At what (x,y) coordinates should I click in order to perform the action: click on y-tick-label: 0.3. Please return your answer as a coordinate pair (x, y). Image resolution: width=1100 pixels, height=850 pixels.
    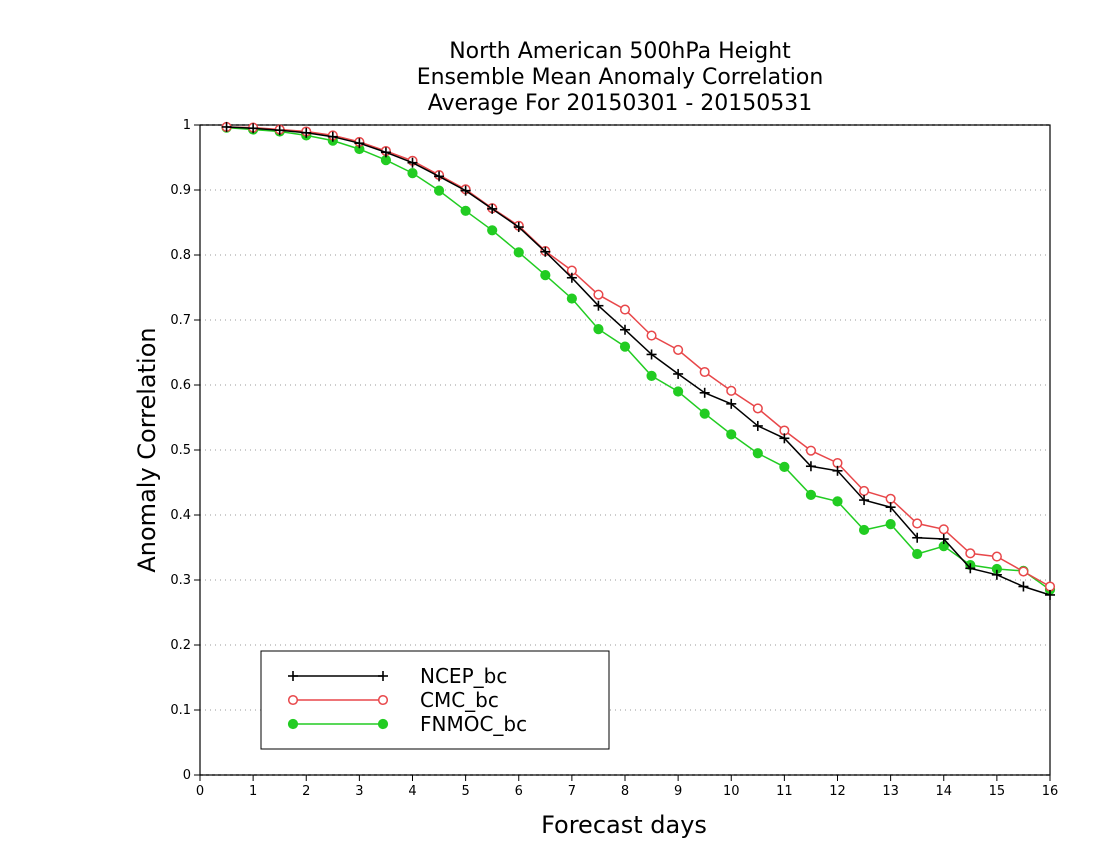
    Looking at the image, I should click on (180, 580).